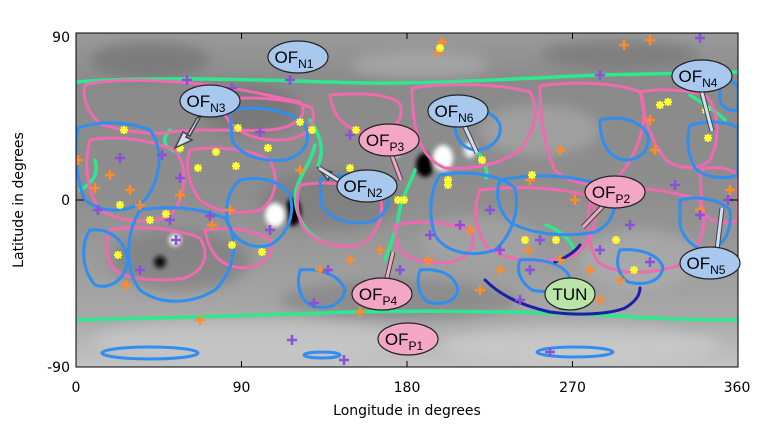 This screenshot has height=424, width=772. I want to click on x-tick-labels: 0 90 180 270 360, so click(411, 388).